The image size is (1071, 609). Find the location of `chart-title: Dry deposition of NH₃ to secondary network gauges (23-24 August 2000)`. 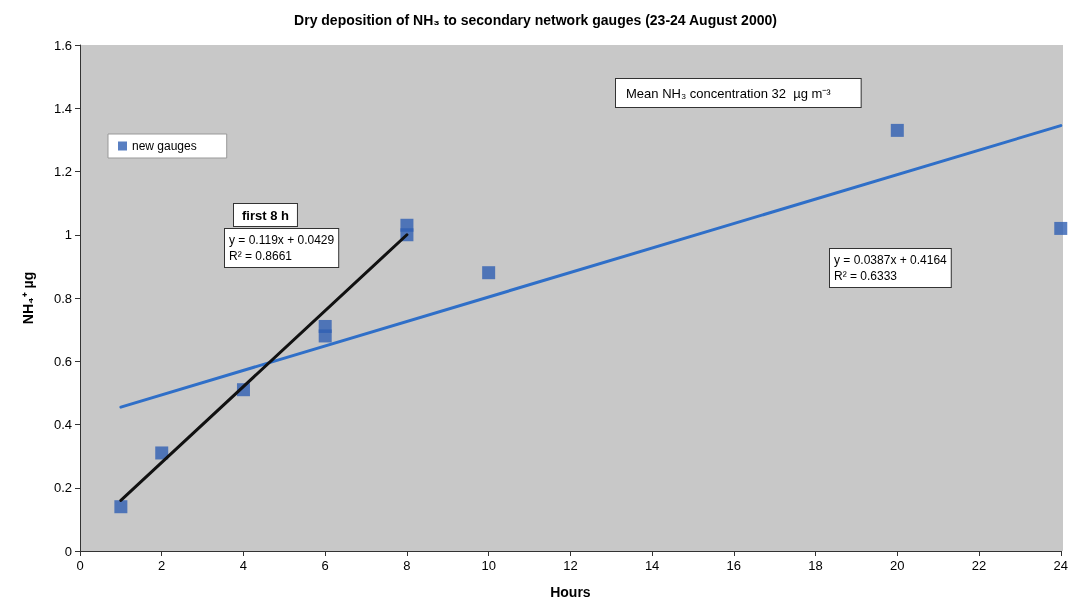

chart-title: Dry deposition of NH₃ to secondary network gauges (23-24 August 2000) is located at coordinates (535, 20).